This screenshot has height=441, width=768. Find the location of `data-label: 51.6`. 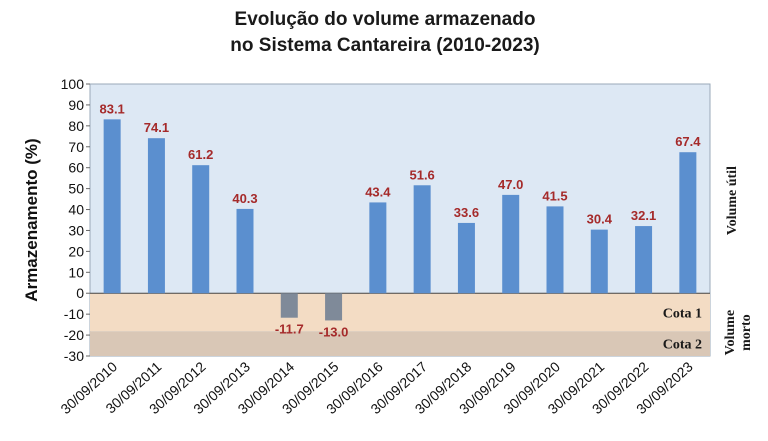

data-label: 51.6 is located at coordinates (421, 174).